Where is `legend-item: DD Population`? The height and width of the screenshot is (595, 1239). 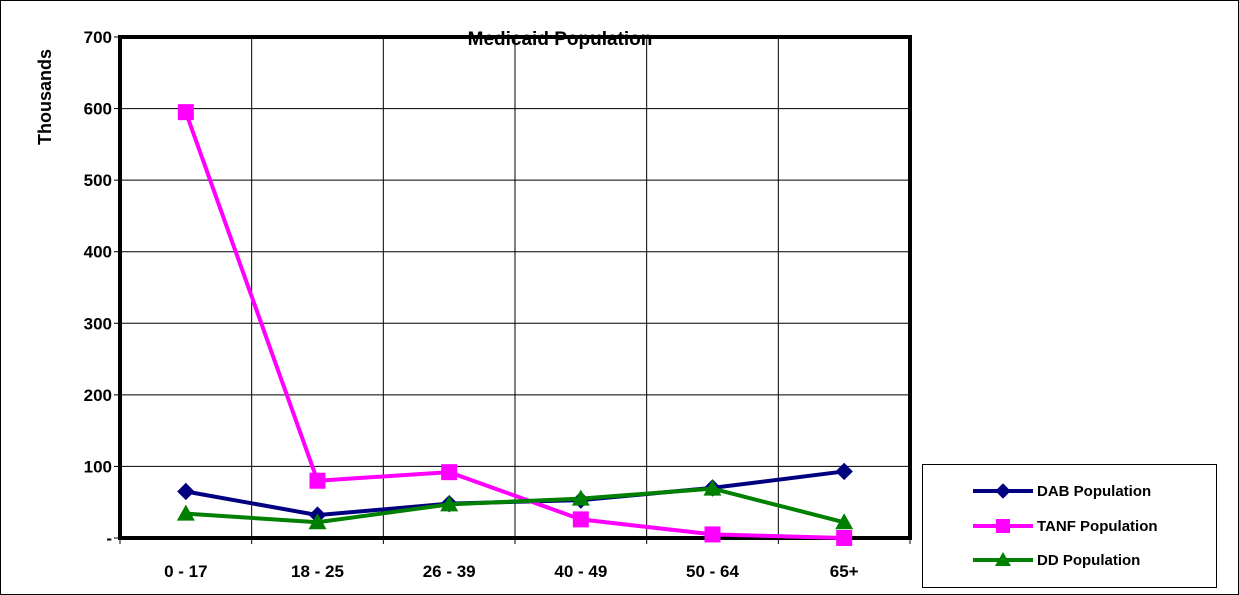 legend-item: DD Population is located at coordinates (1055, 560).